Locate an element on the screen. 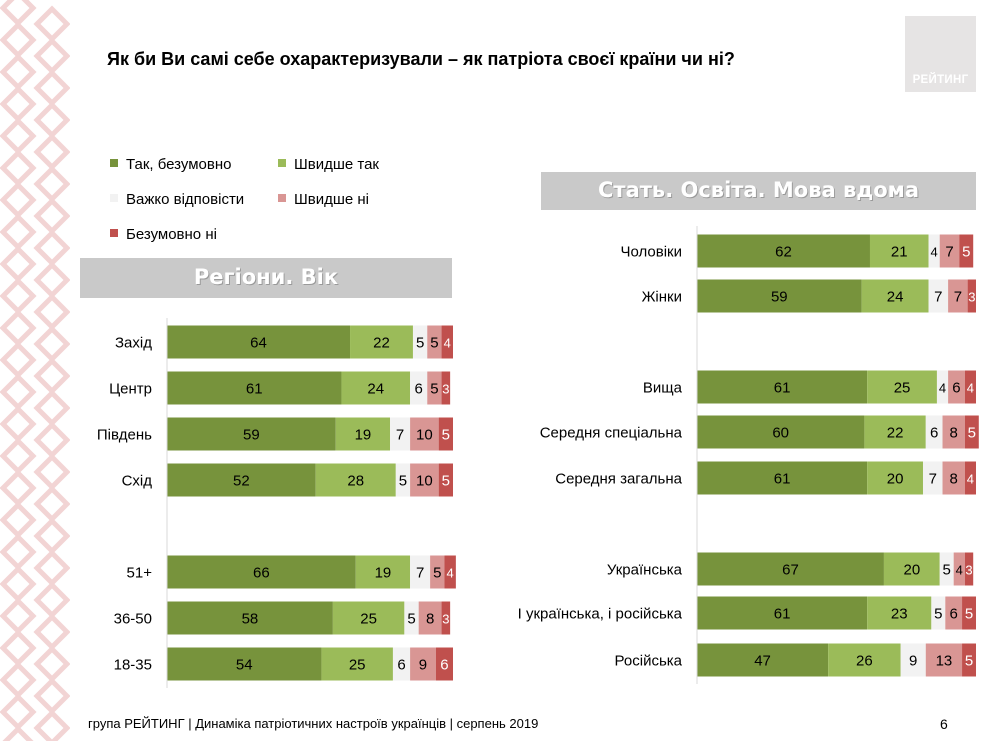  page-number: 6 is located at coordinates (944, 724).